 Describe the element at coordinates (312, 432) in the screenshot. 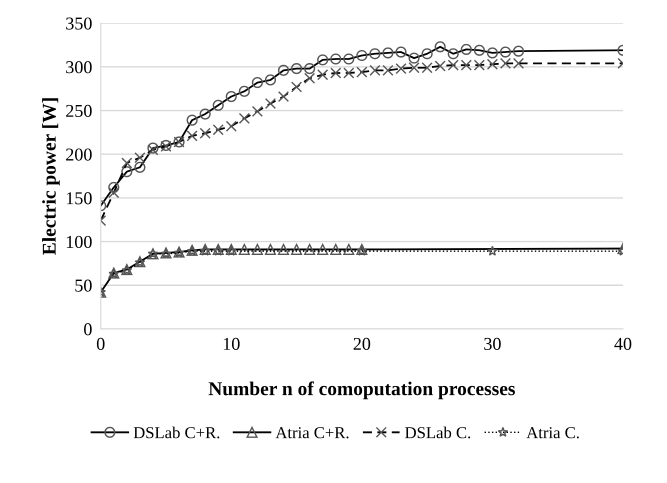

I see `legend-label: Atria C+R.` at that location.